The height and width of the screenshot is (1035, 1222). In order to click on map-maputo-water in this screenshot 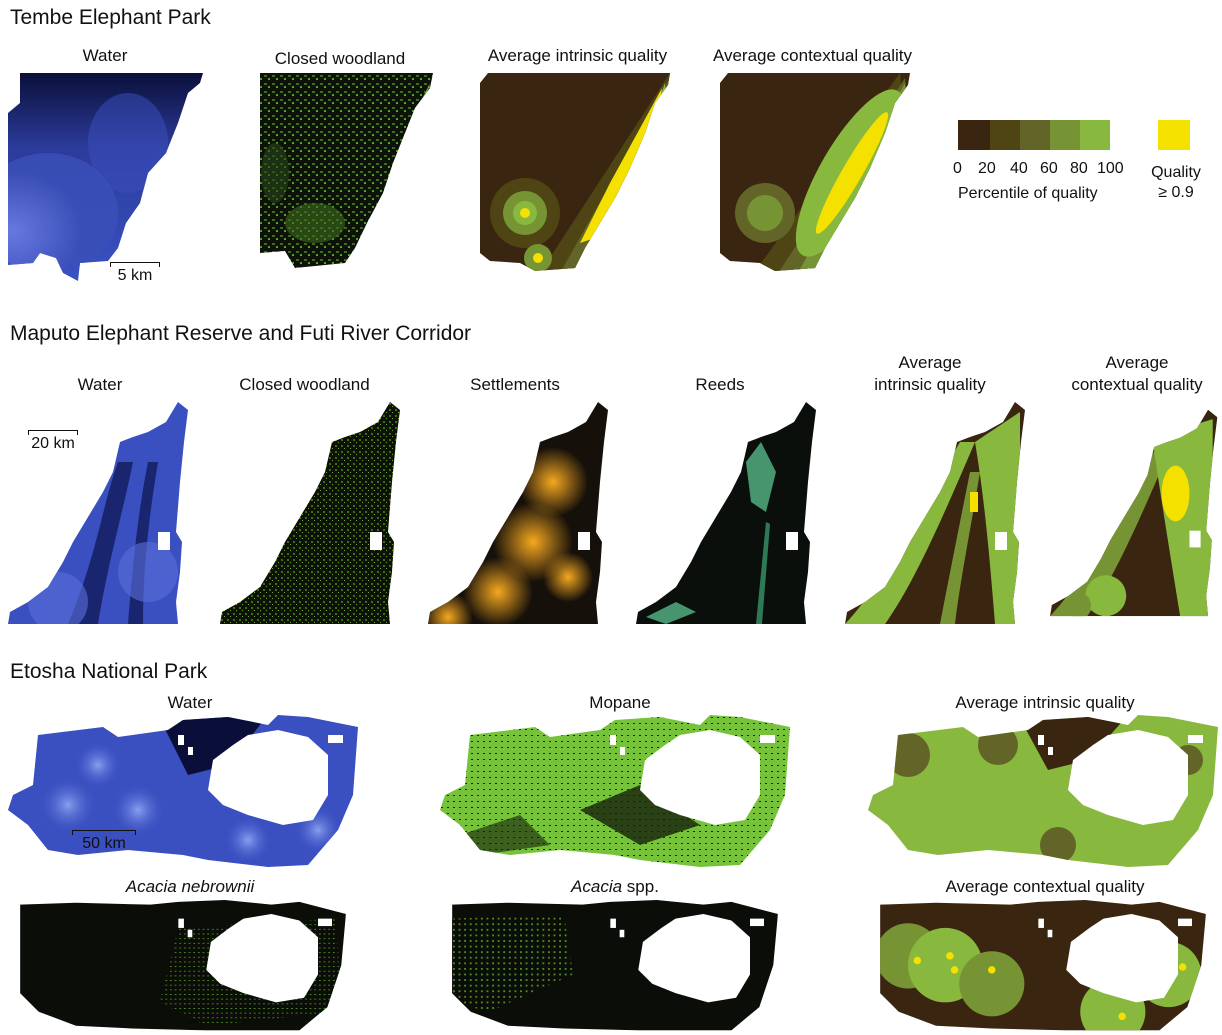, I will do `click(98, 513)`.